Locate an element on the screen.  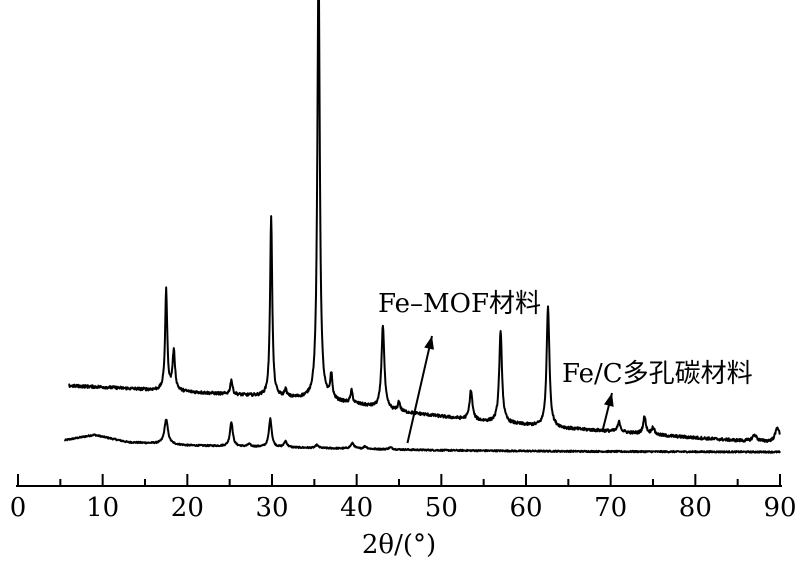
x-tick-label-10: 10 is located at coordinates (102, 508).